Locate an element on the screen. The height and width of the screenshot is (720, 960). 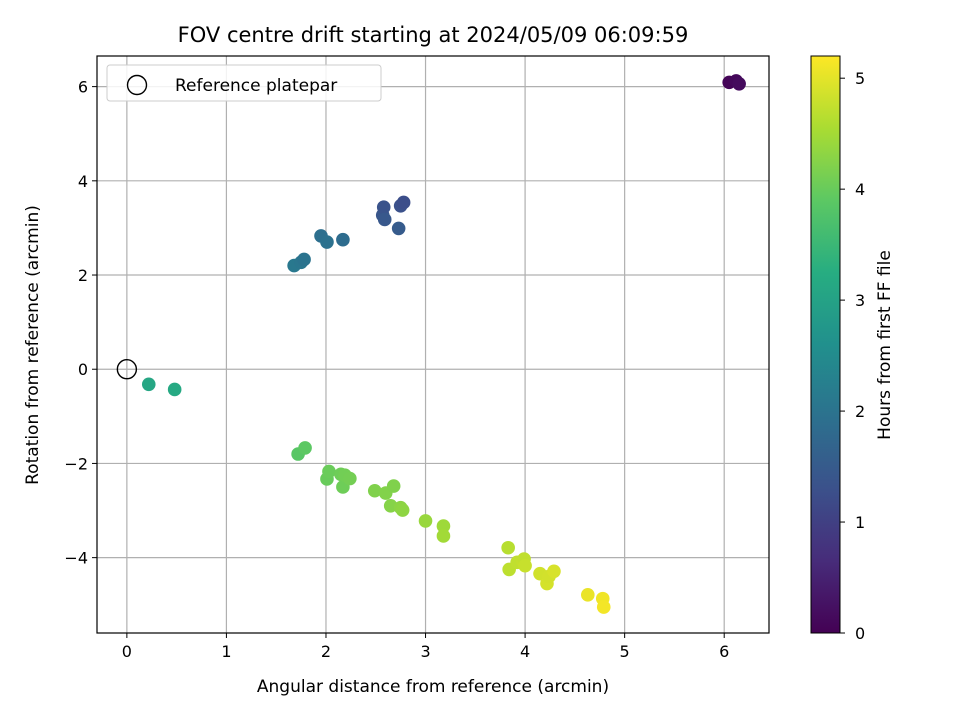
reference-marker-layer is located at coordinates (127, 369).